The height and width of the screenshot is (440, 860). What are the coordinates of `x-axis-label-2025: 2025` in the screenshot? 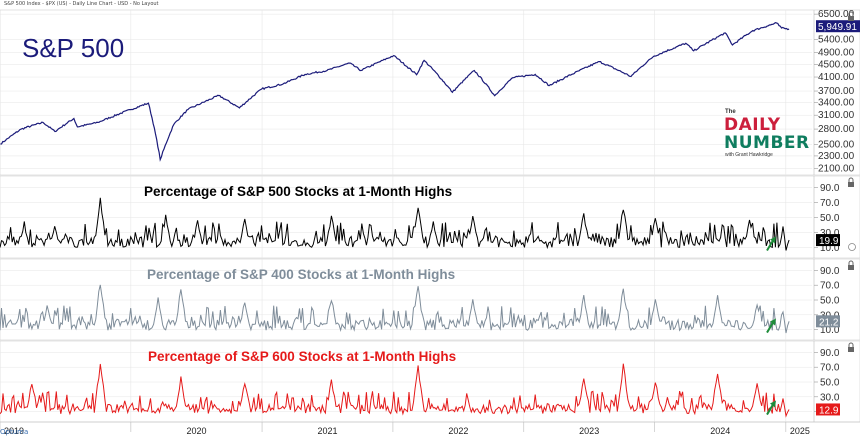 It's located at (800, 431).